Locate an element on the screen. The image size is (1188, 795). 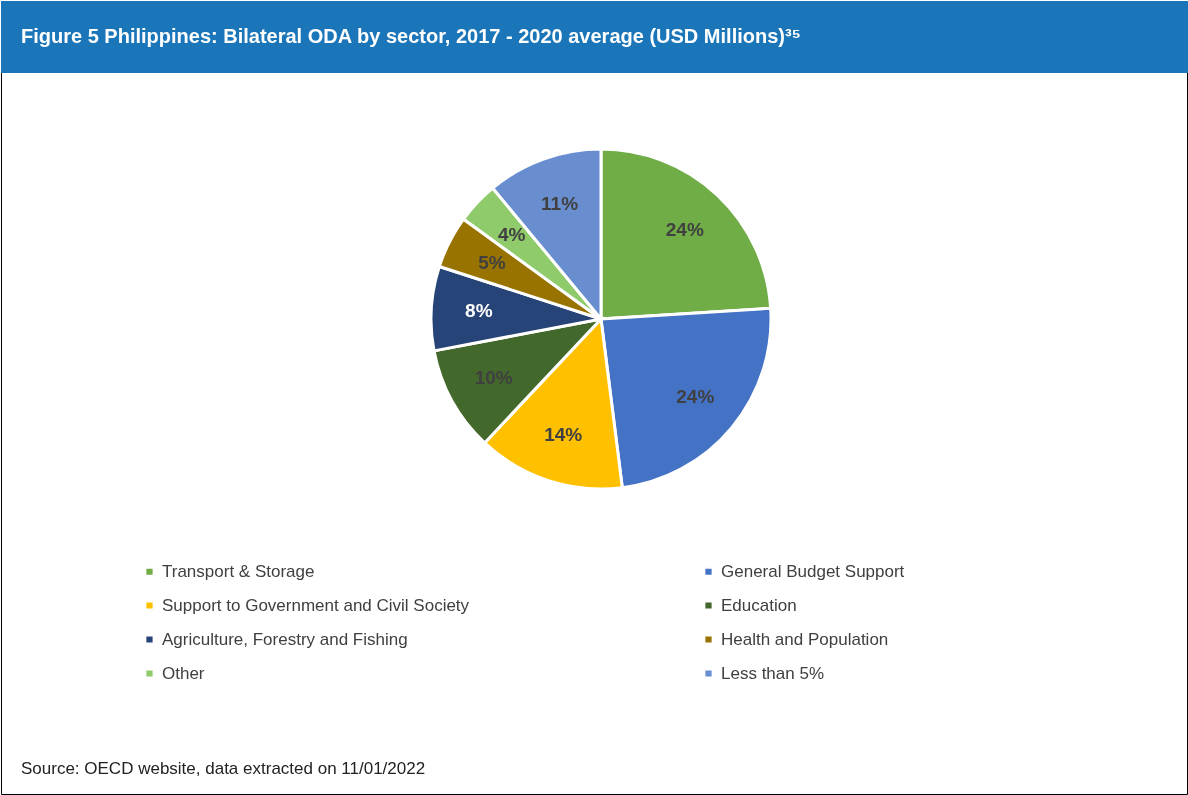
legend-label: Support to Government and Civil Society is located at coordinates (316, 605).